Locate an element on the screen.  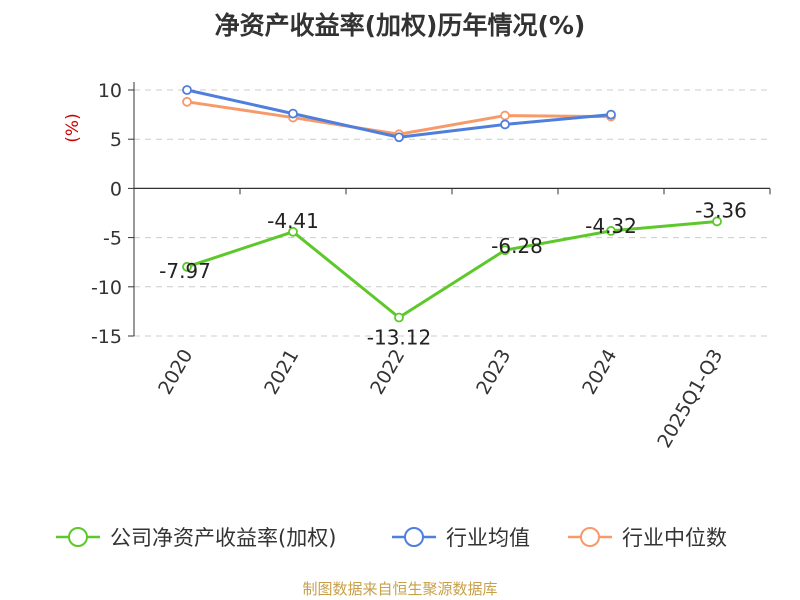
data-label: -4.32 is located at coordinates (611, 226).